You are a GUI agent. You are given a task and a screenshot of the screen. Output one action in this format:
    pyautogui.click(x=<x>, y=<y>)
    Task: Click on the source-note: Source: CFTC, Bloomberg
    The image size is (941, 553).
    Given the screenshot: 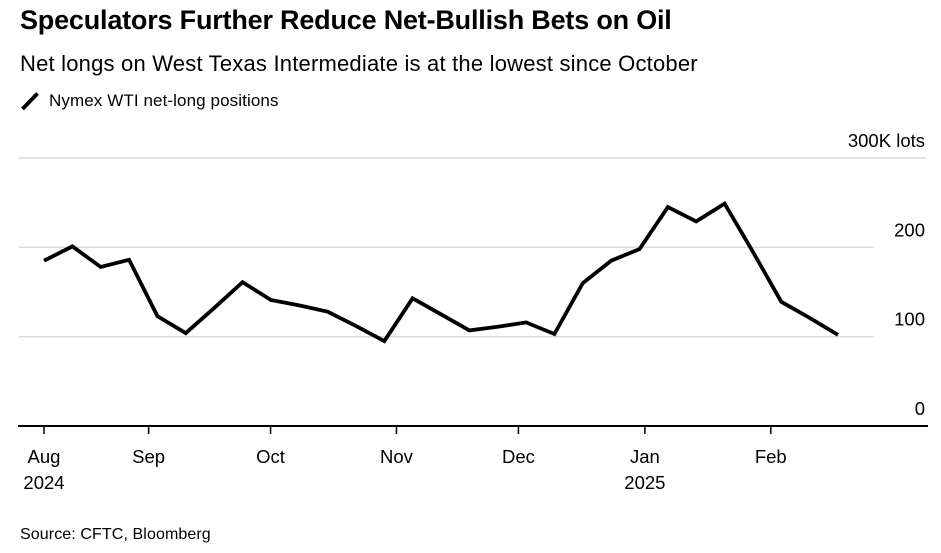 What is the action you would take?
    pyautogui.click(x=115, y=534)
    